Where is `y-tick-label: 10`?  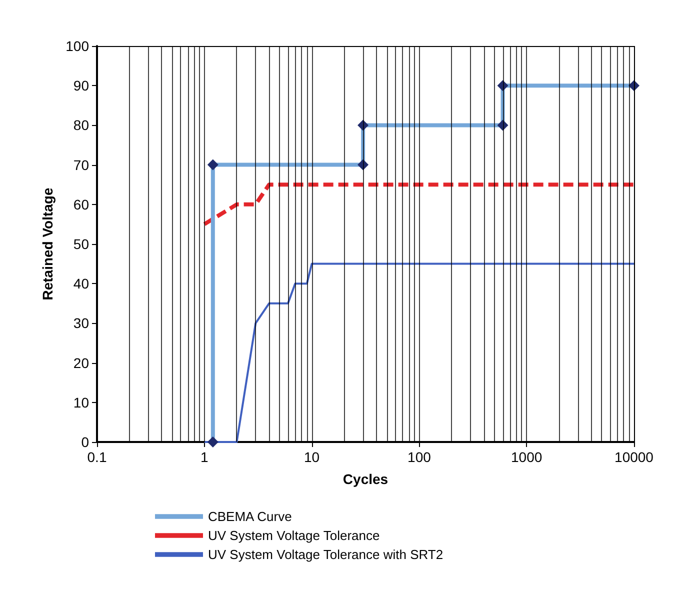
y-tick-label: 10 is located at coordinates (81, 402).